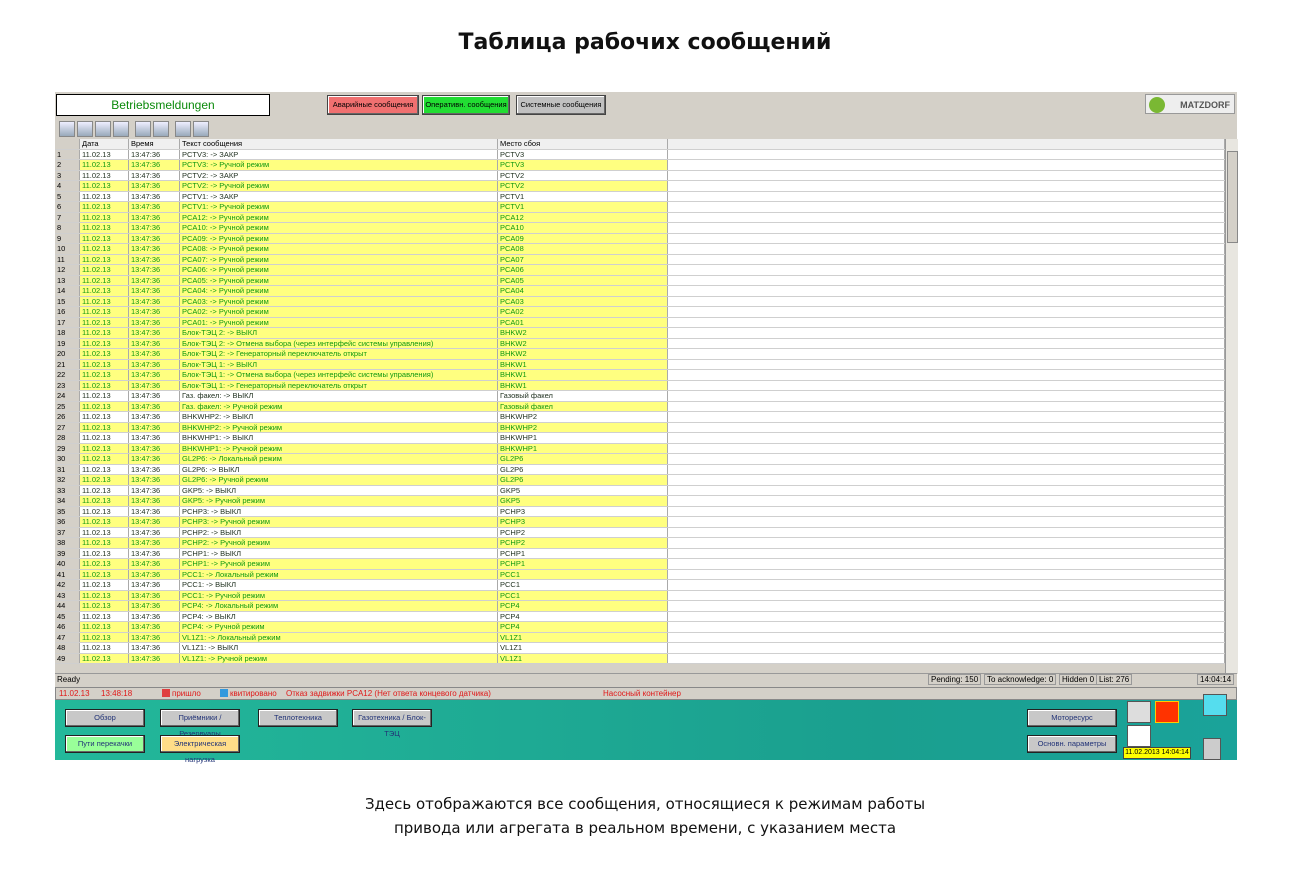 Image resolution: width=1290 pixels, height=885 pixels. Describe the element at coordinates (161, 129) in the screenshot. I see `refresh-icon` at that location.